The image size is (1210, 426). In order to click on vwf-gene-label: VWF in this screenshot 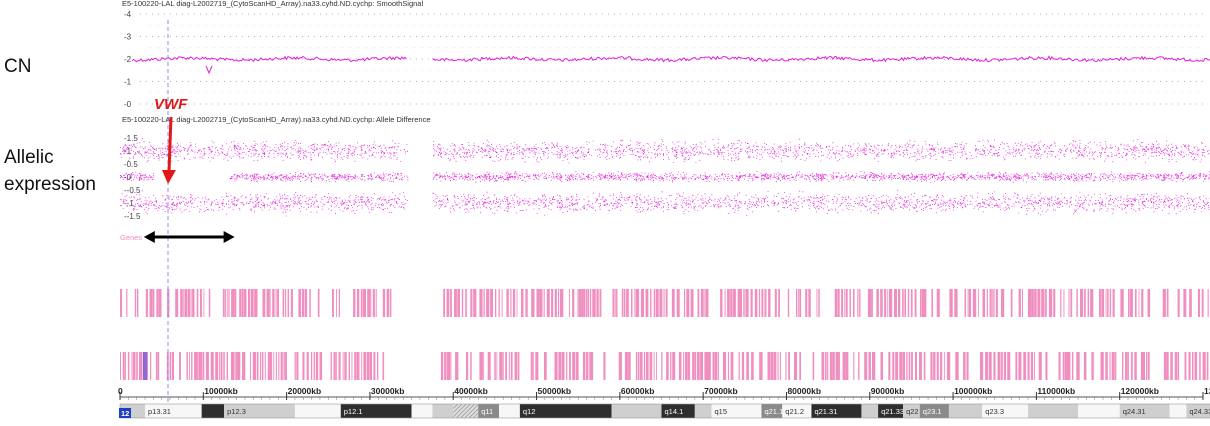, I will do `click(171, 104)`.